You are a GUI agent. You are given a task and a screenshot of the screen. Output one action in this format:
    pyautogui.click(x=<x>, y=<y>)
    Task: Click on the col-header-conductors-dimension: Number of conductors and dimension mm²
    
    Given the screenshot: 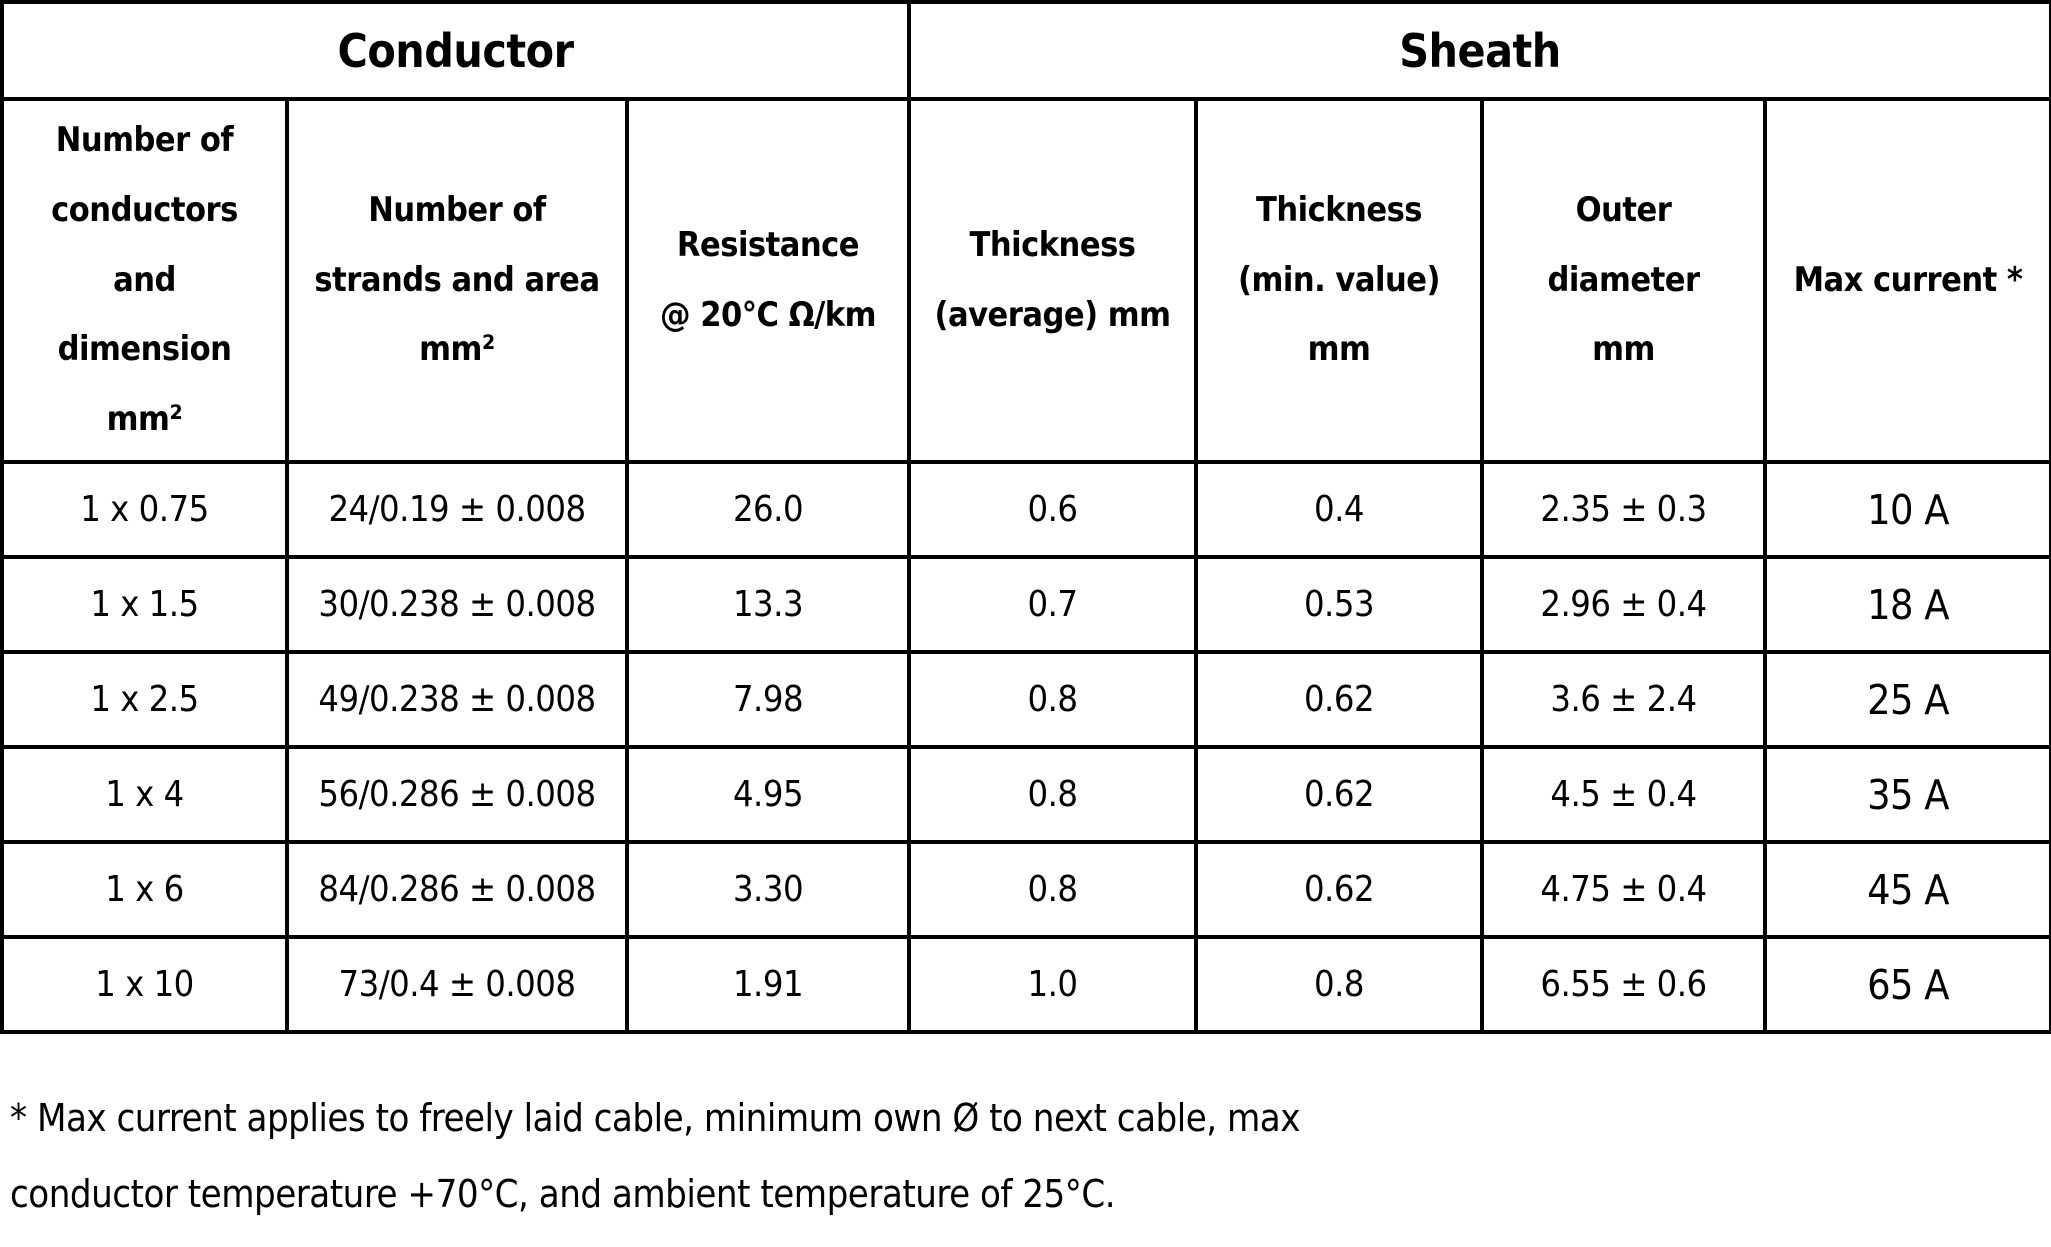 What is the action you would take?
    pyautogui.click(x=144, y=280)
    